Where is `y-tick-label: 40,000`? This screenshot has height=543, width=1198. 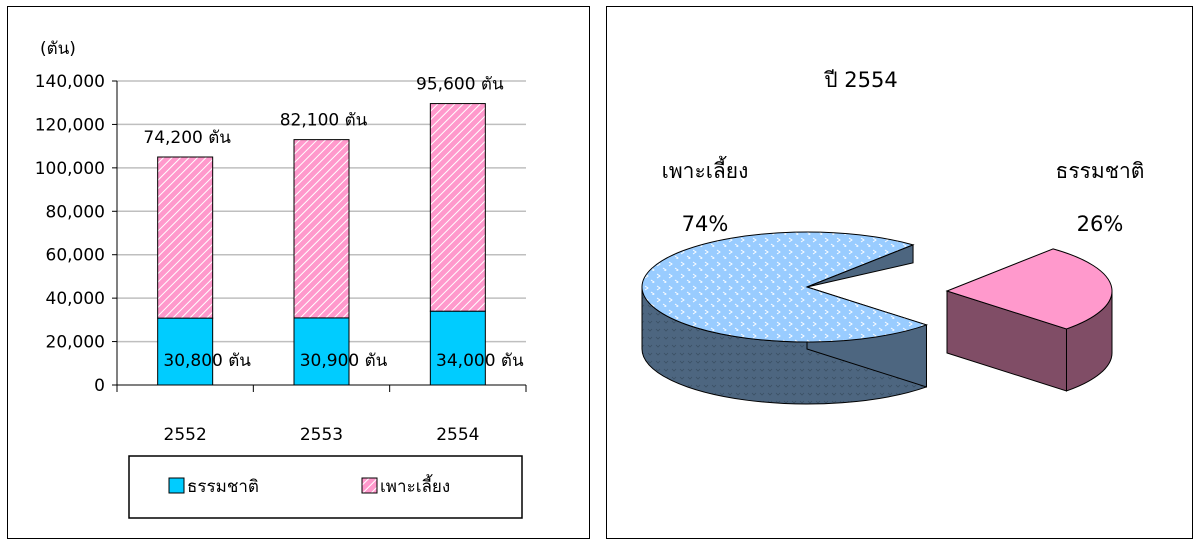
y-tick-label: 40,000 is located at coordinates (75, 299).